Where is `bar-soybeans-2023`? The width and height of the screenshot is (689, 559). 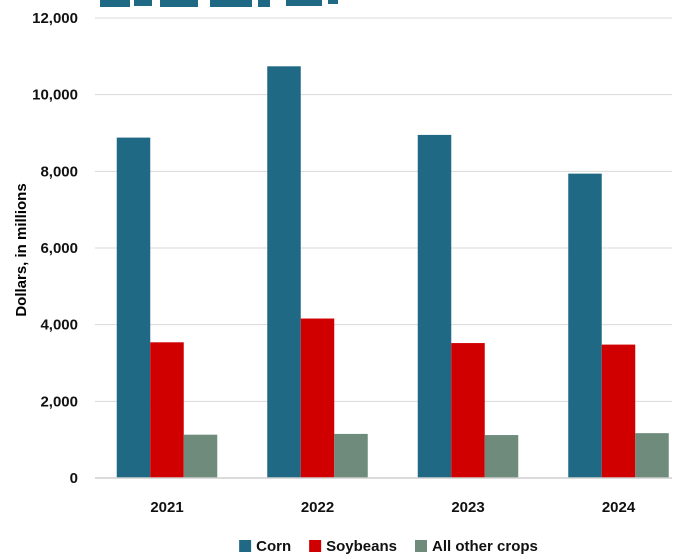 bar-soybeans-2023 is located at coordinates (468, 410).